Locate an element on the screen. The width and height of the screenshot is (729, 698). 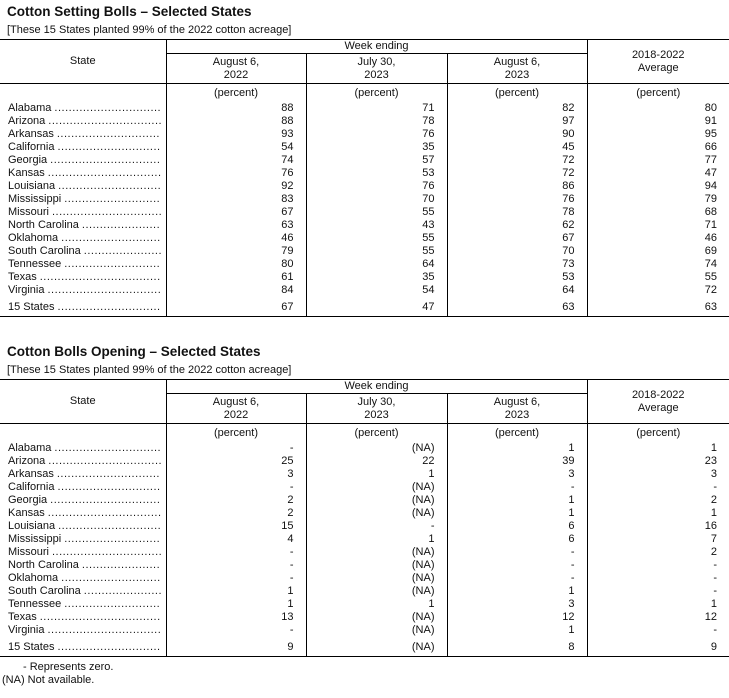
value-cell: 94 is located at coordinates (710, 185).